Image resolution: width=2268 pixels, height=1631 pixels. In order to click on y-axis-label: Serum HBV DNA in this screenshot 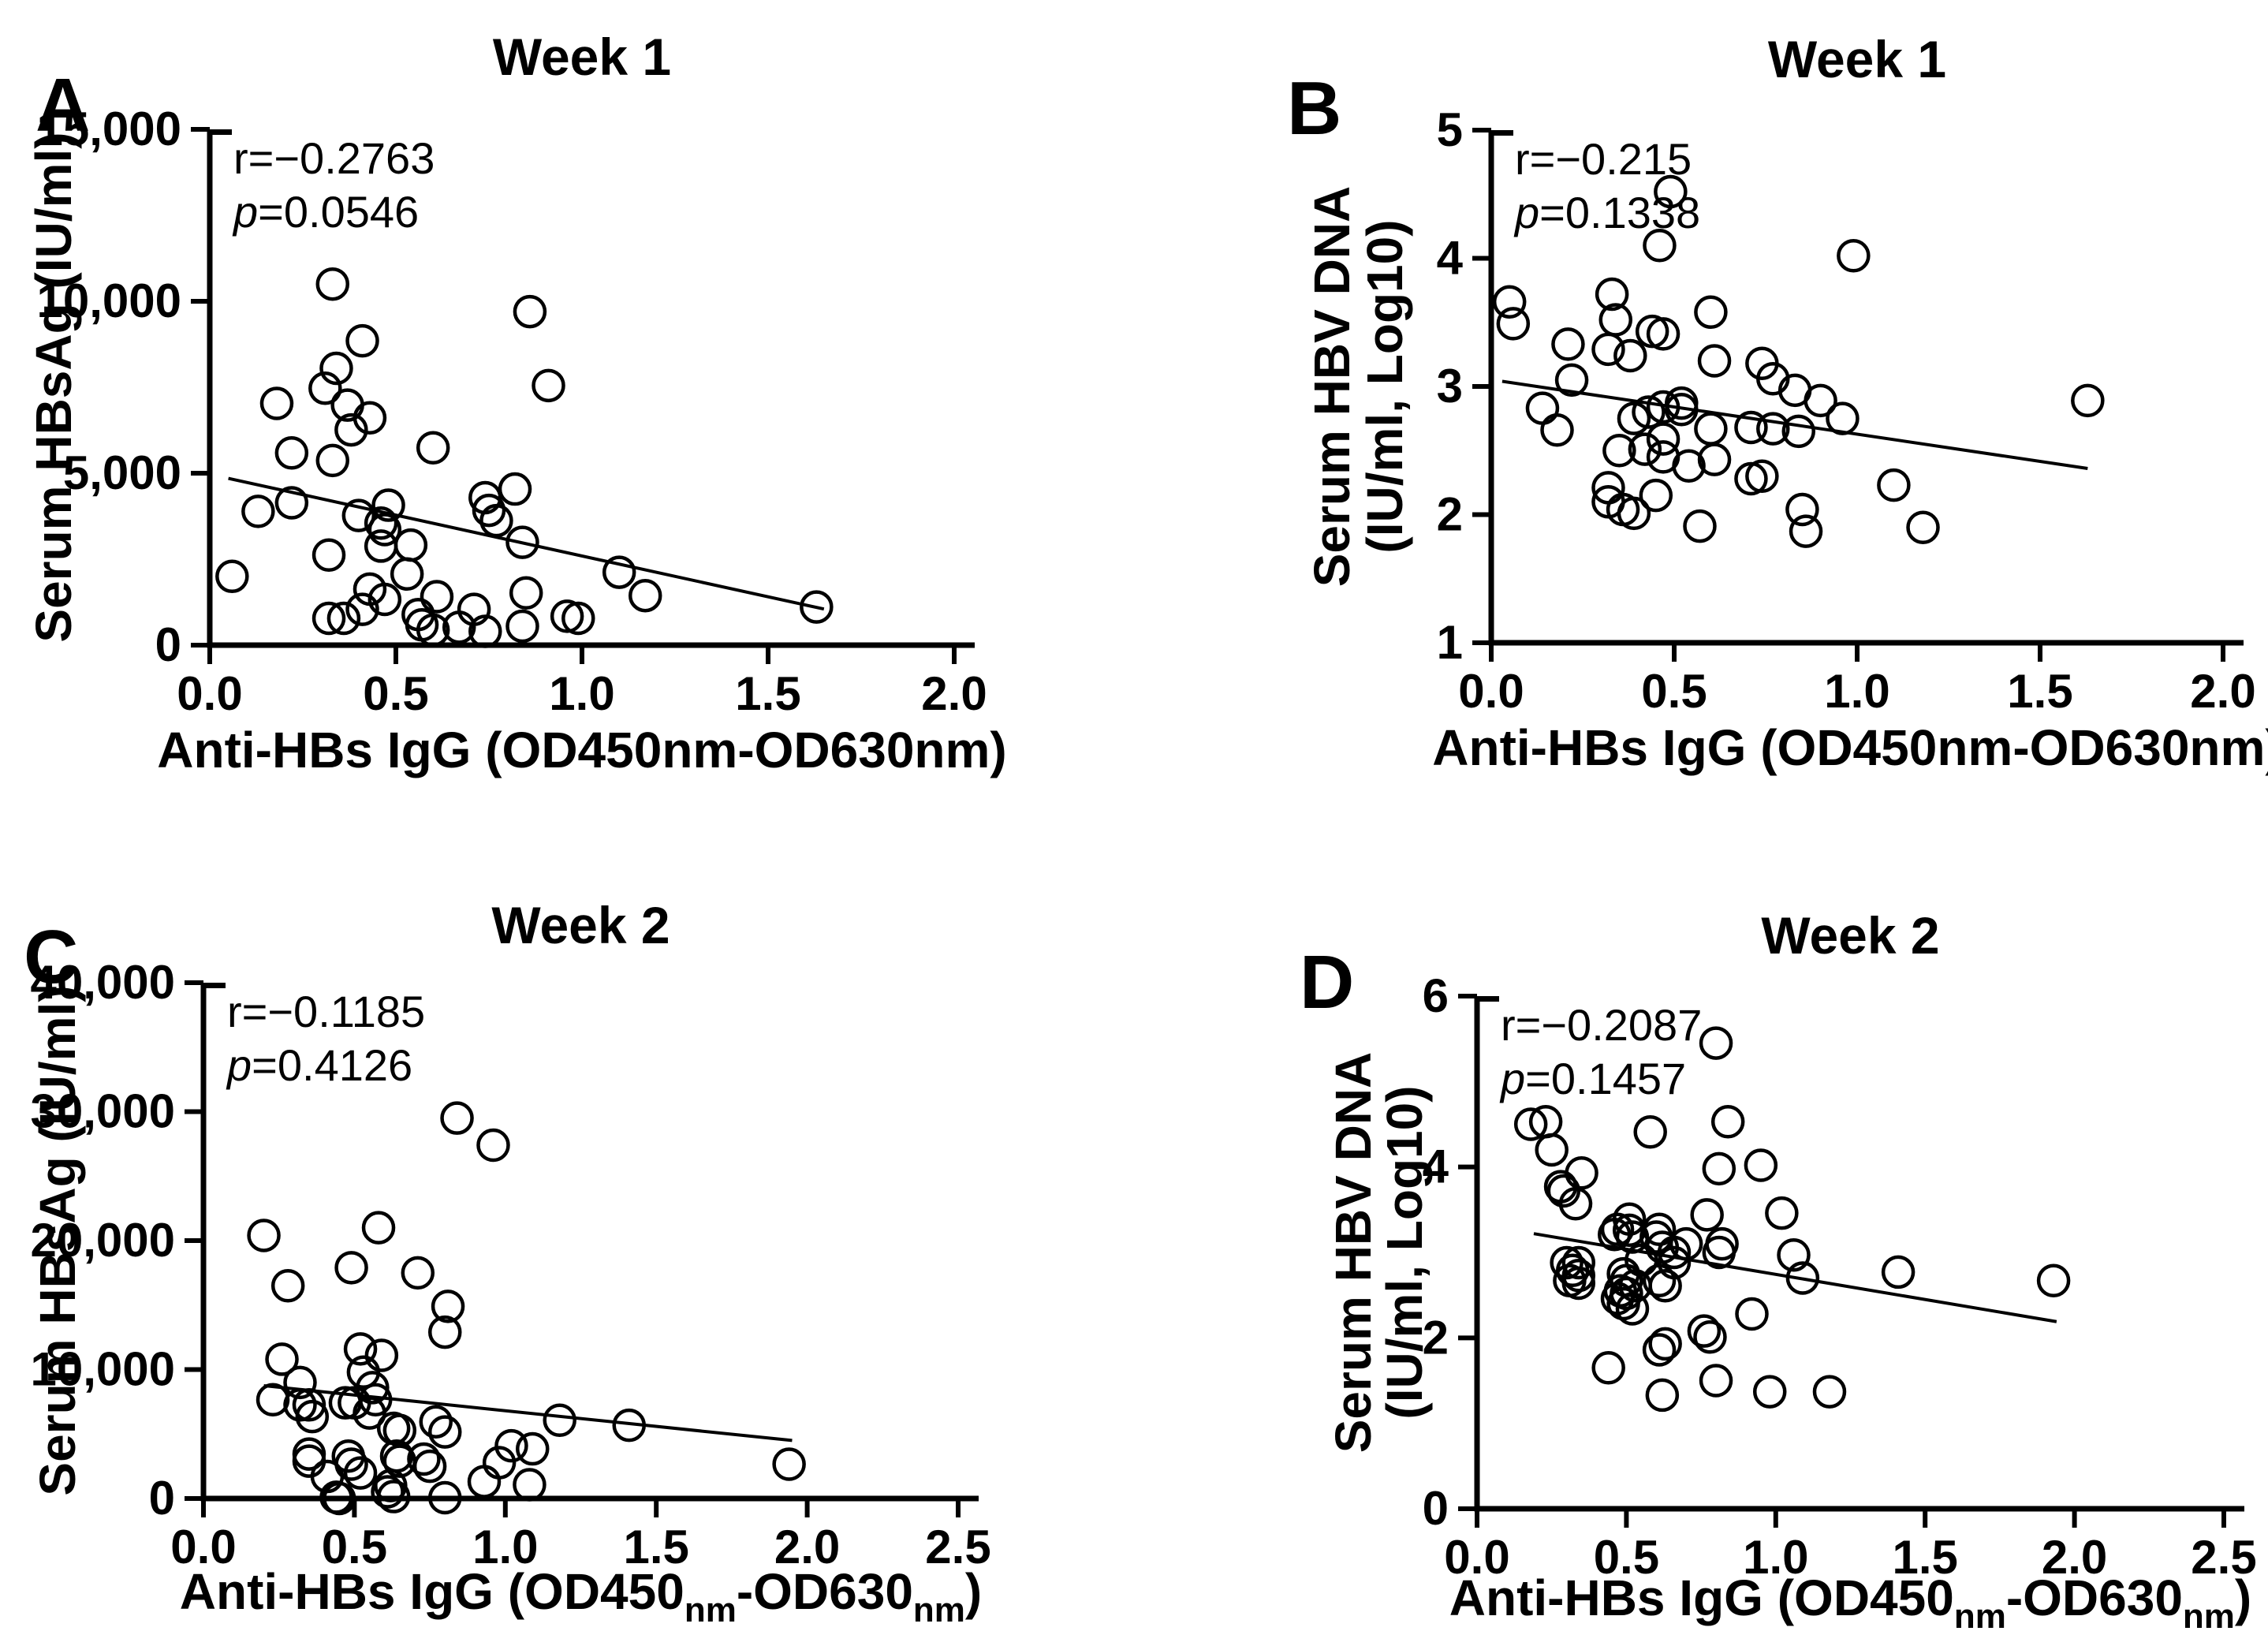, I will do `click(1332, 387)`.